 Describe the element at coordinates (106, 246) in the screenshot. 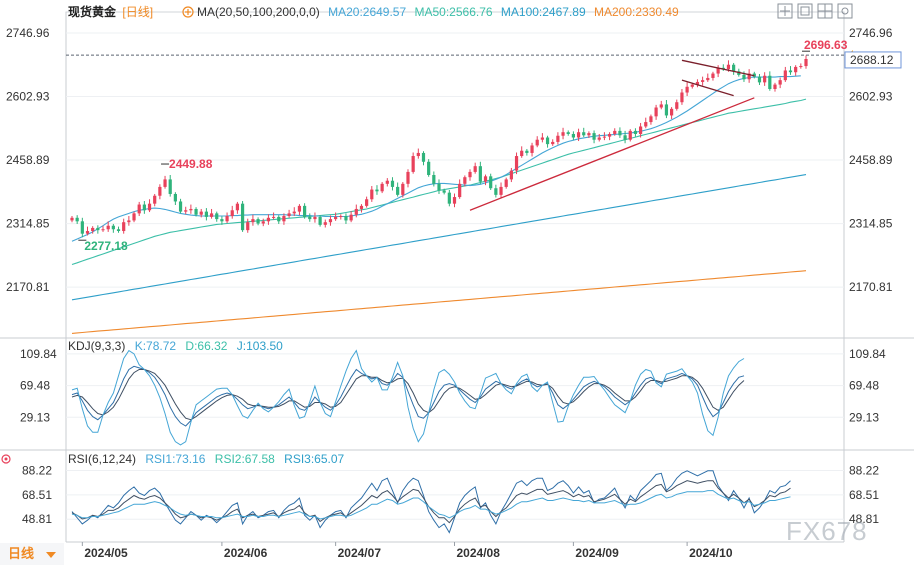

I see `low-annotation: 2277.18` at that location.